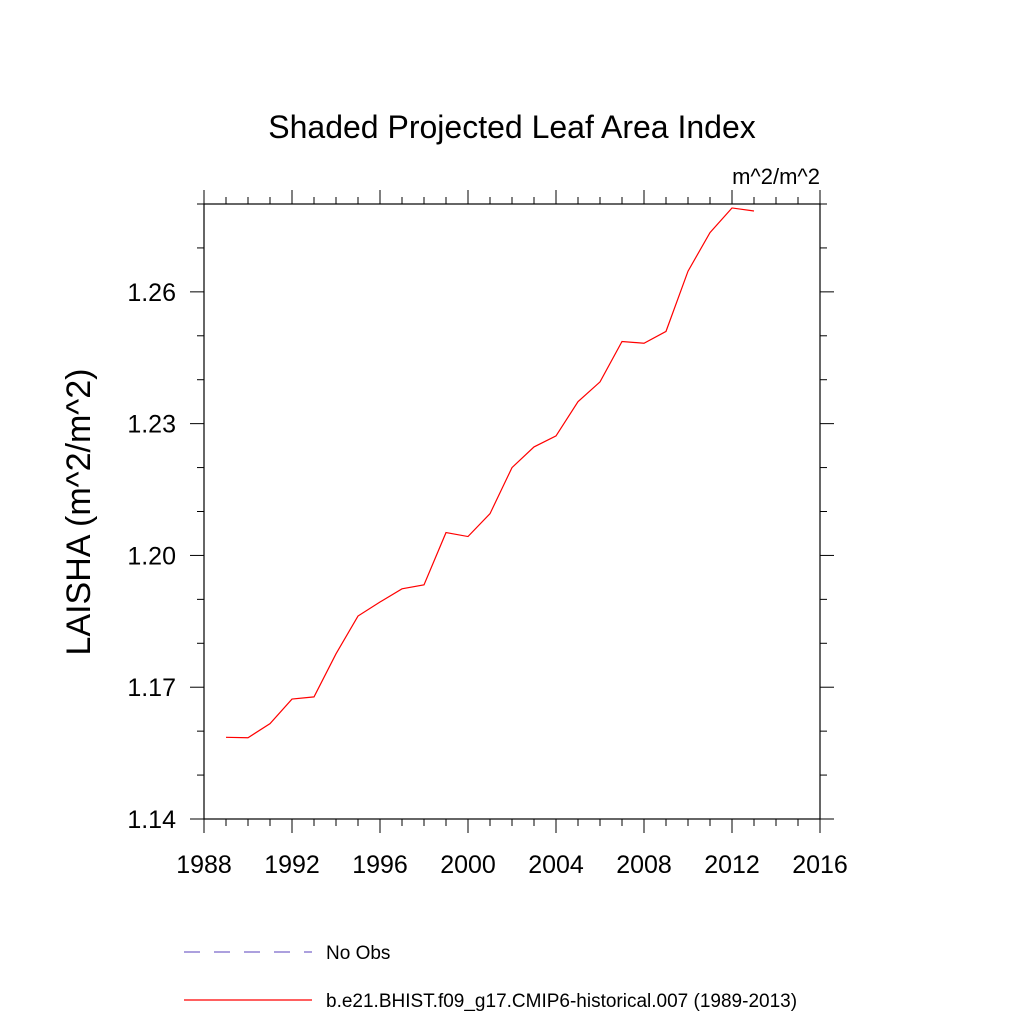 This screenshot has height=1024, width=1024. I want to click on chart-title: Shaded Projected Leaf Area Index, so click(511, 127).